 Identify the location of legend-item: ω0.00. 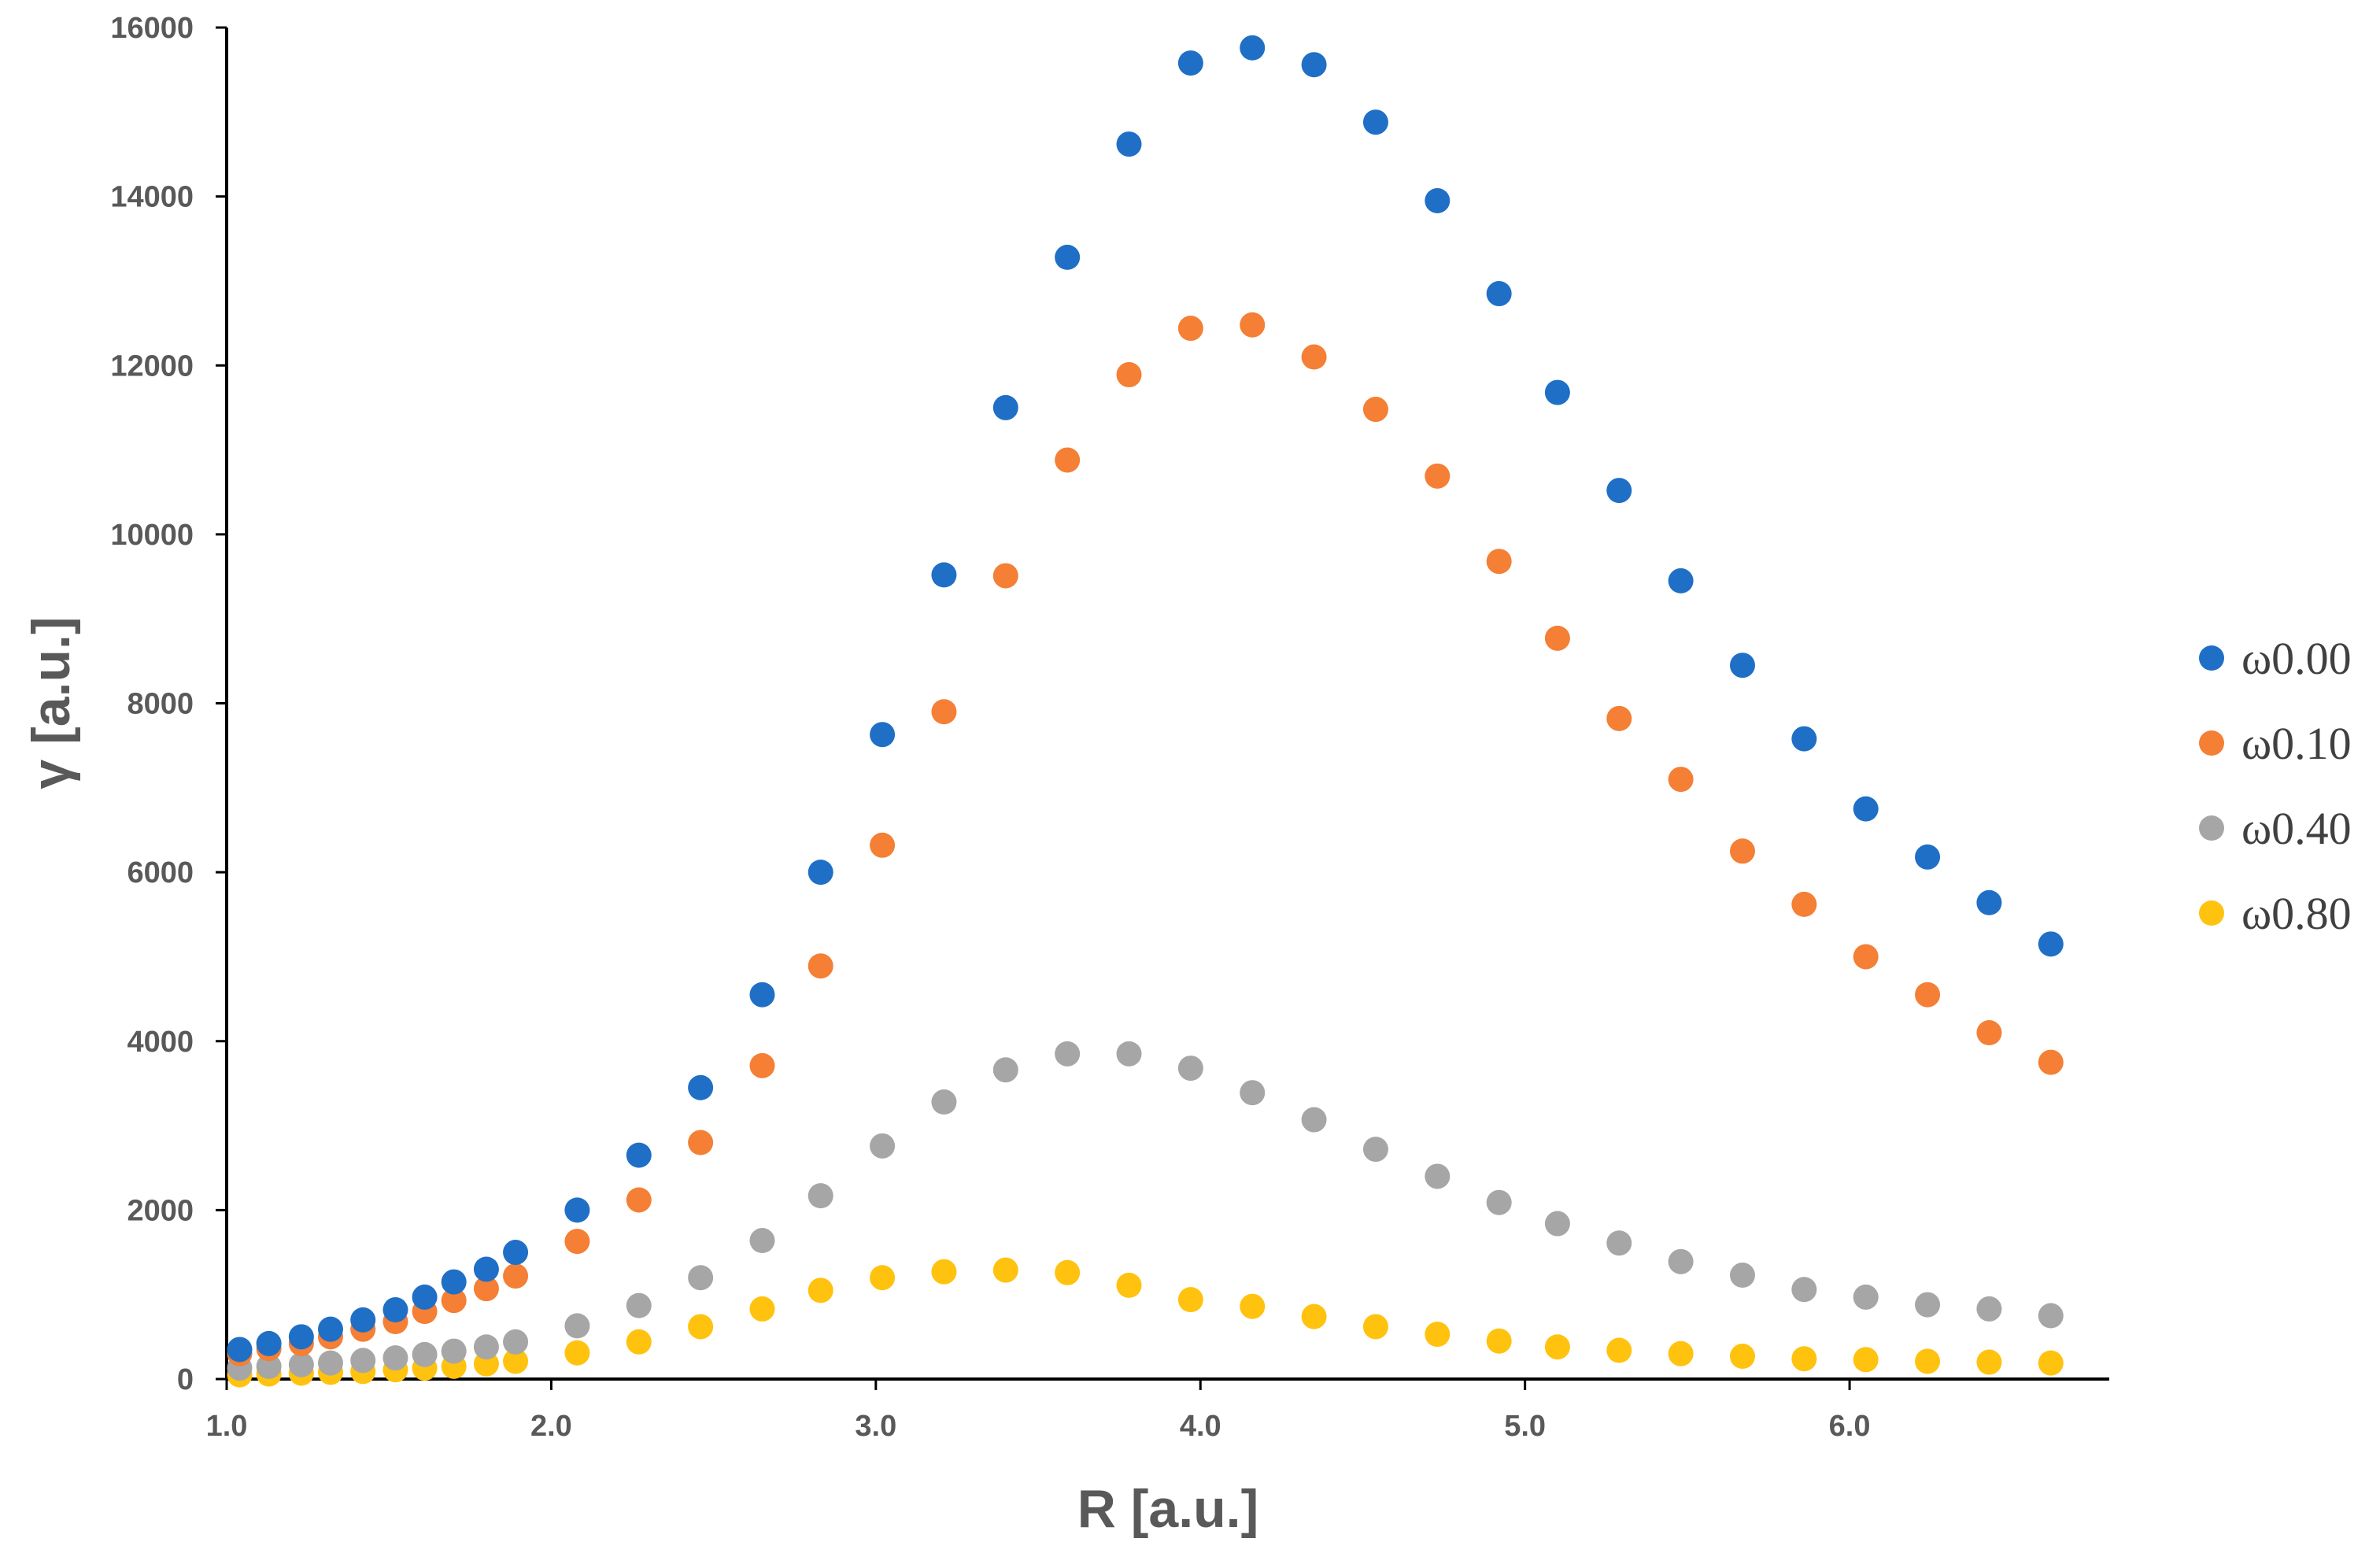
(2275, 658).